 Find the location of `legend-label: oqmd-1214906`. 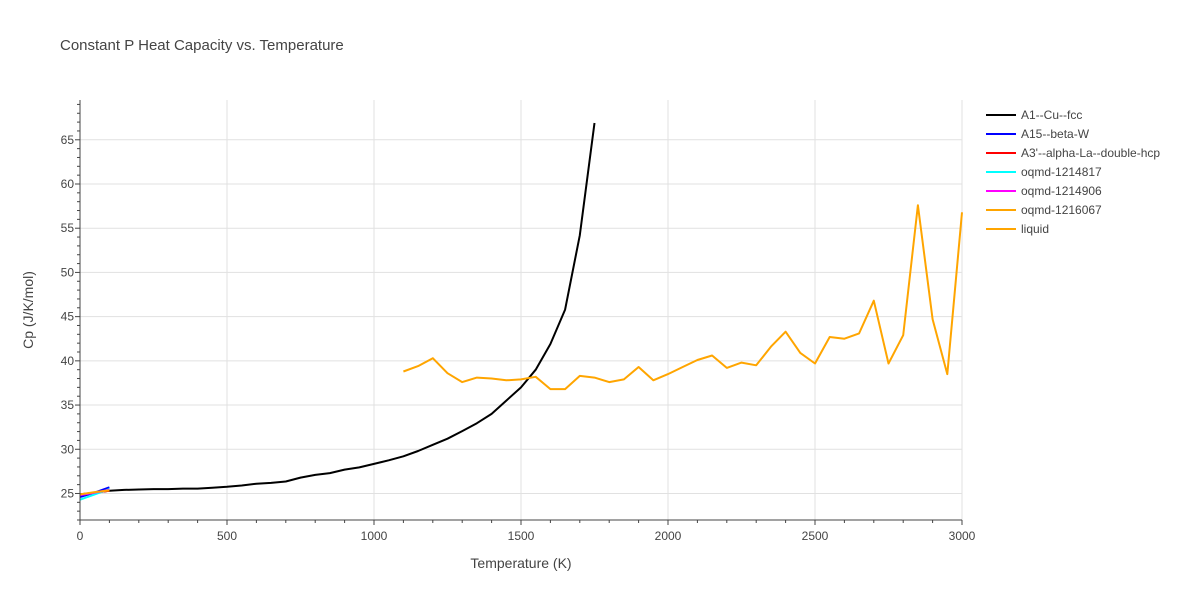

legend-label: oqmd-1214906 is located at coordinates (1061, 191).